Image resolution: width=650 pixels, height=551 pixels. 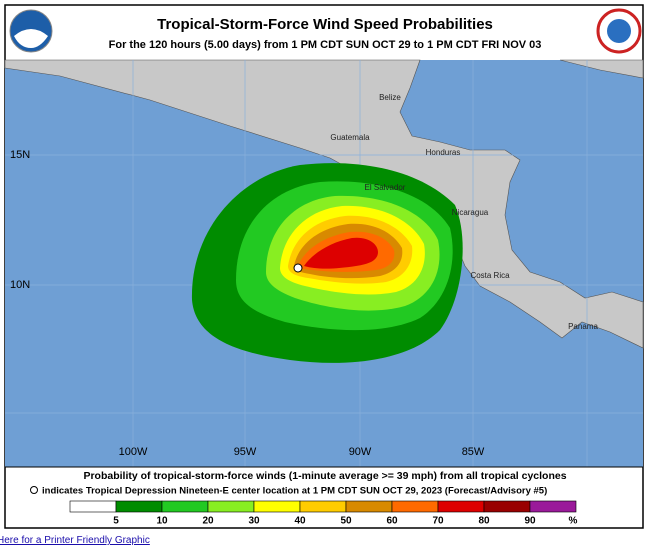 I want to click on legend-marker, so click(x=34, y=490).